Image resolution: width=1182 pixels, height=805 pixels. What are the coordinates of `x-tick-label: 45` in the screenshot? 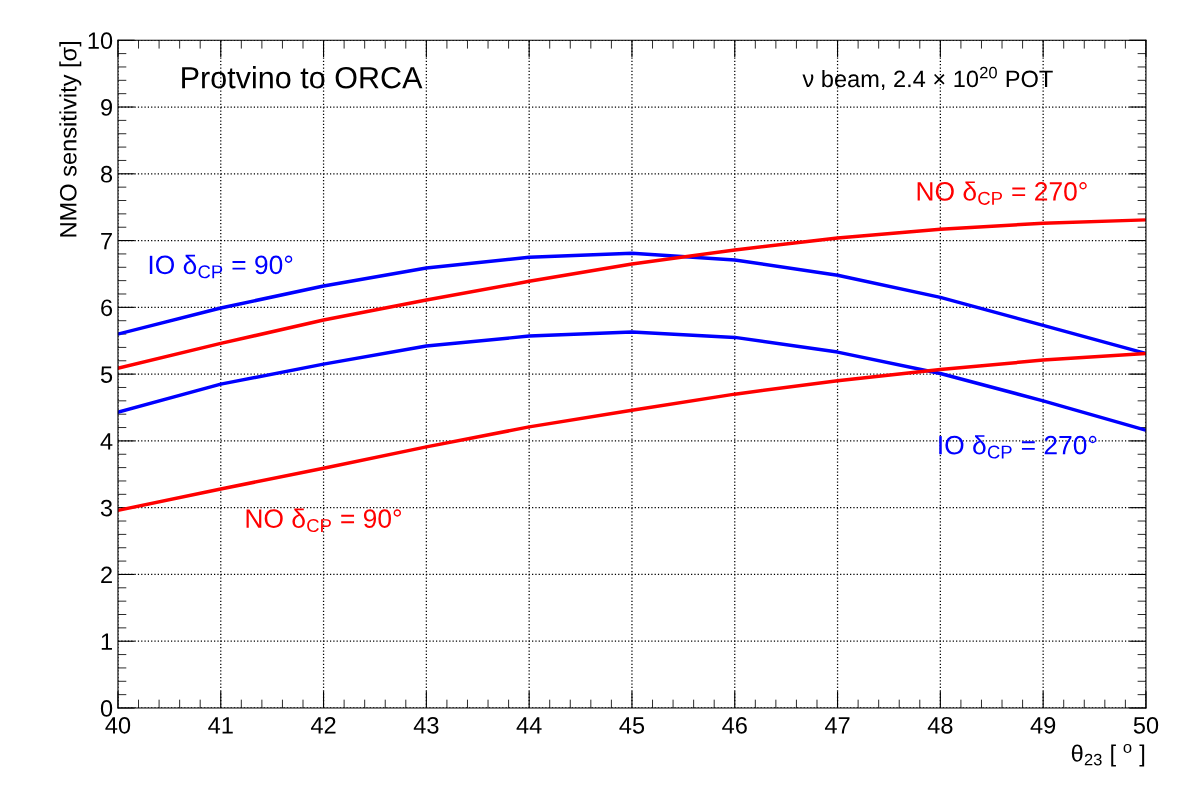 It's located at (632, 725).